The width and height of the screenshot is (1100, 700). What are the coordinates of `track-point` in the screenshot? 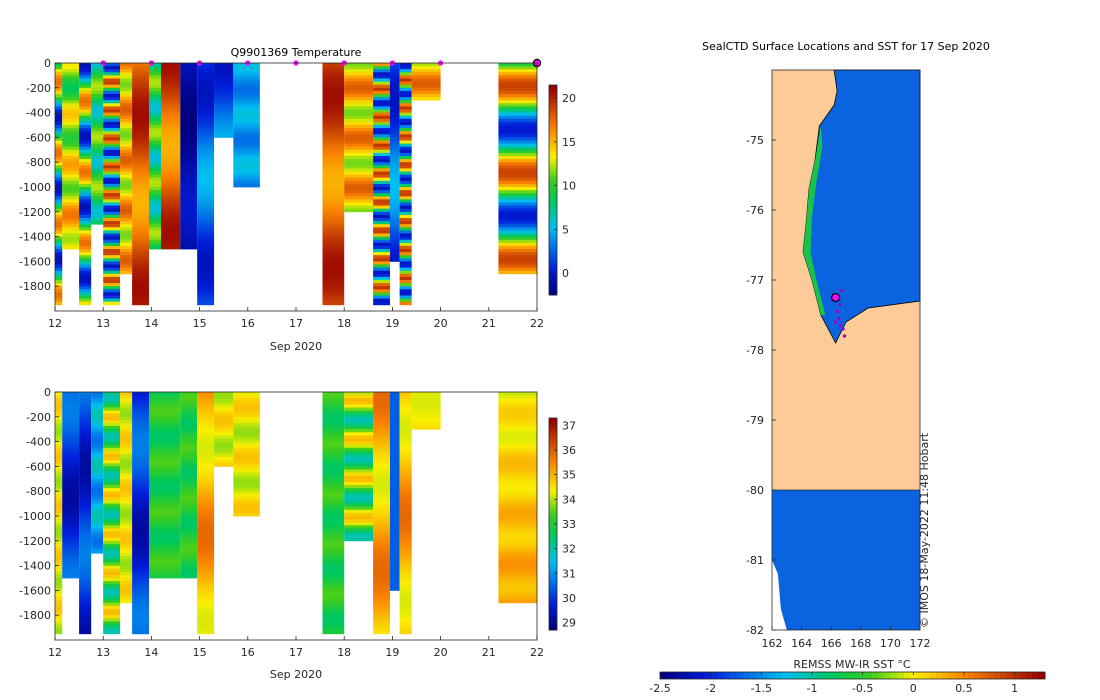 It's located at (840, 325).